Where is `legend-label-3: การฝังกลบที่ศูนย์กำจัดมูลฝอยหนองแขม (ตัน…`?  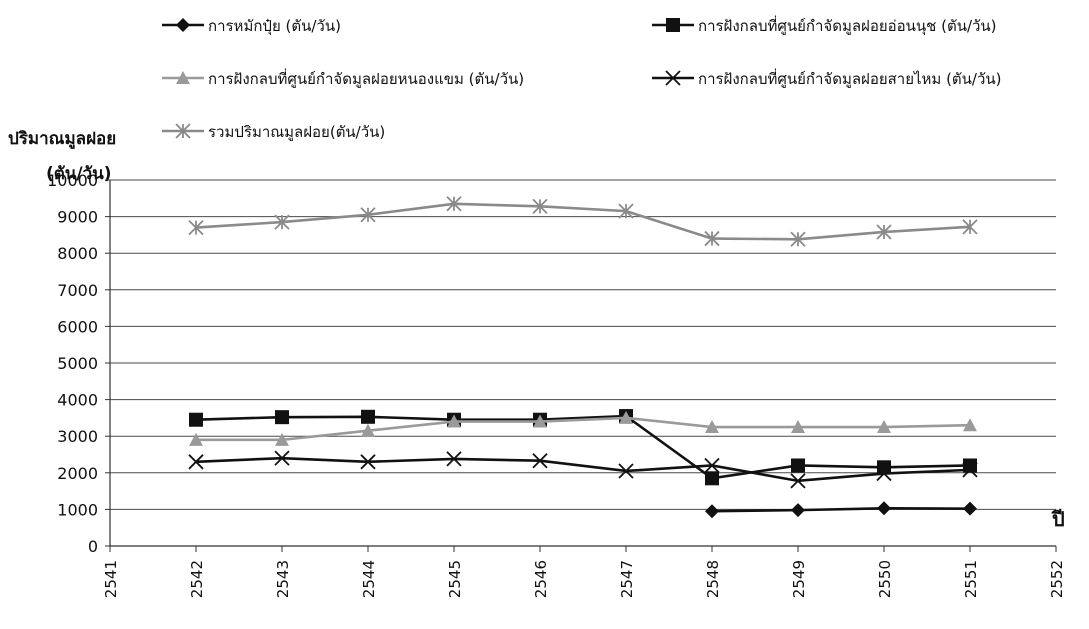
legend-label-3: การฝังกลบที่ศูนย์กำจัดมูลฝอยหนองแขม (ตัน… is located at coordinates (366, 78).